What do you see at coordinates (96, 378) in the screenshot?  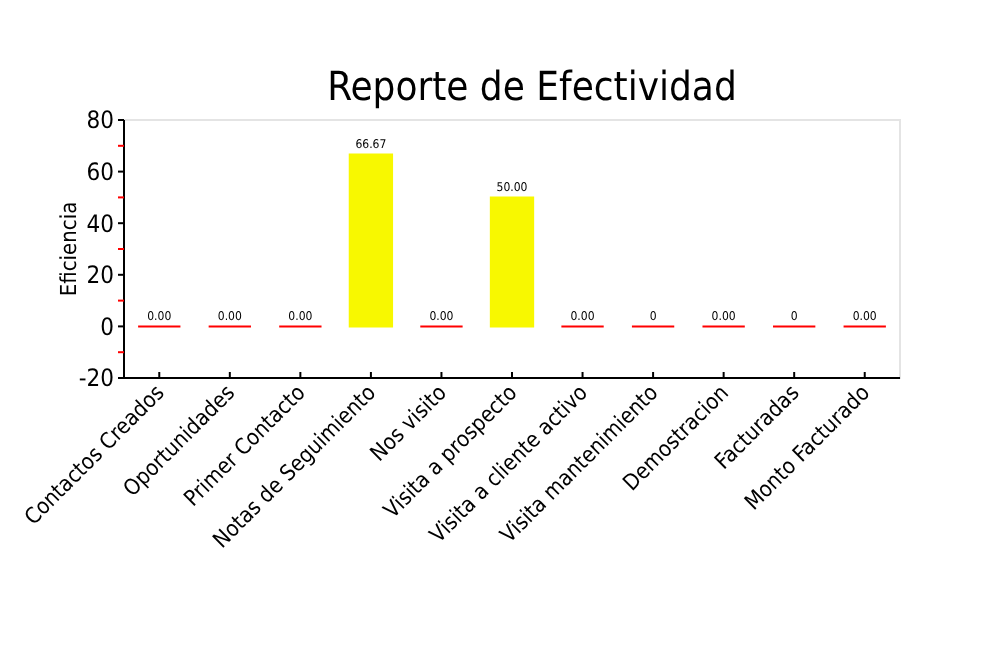 I see `y-tick-label: -20` at bounding box center [96, 378].